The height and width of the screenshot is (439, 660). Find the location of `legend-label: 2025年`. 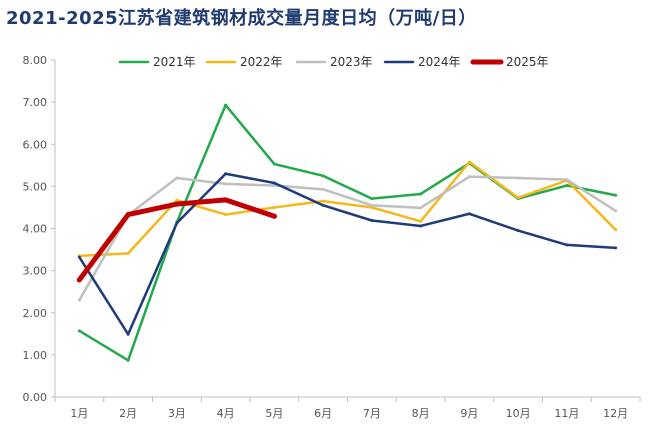

legend-label: 2025年 is located at coordinates (527, 62).